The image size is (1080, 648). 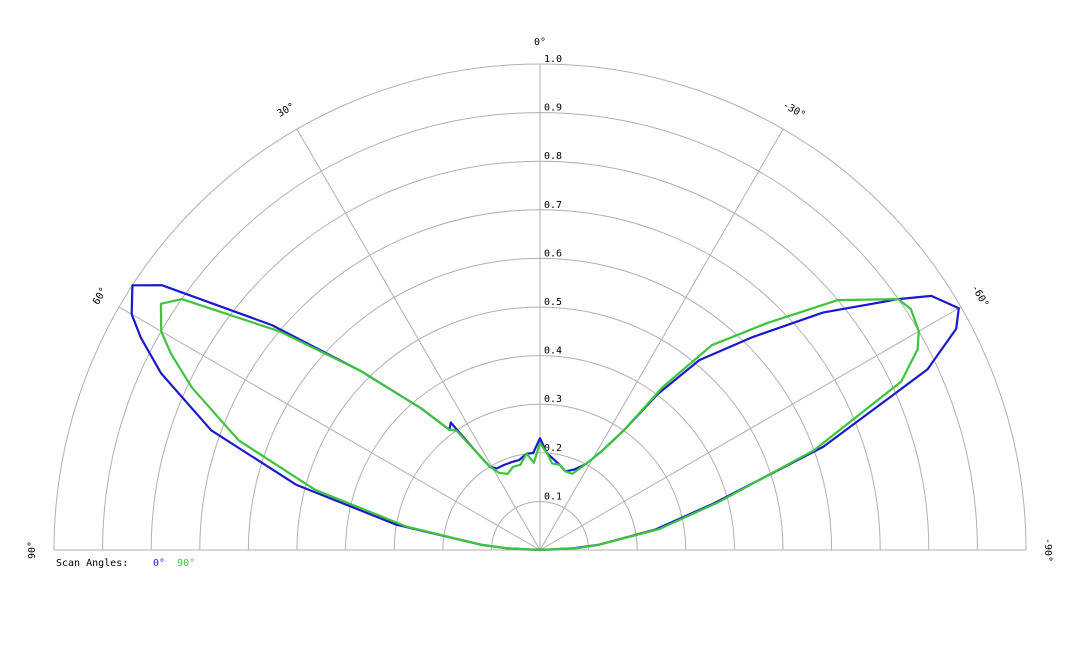 I want to click on r-tick-label: 0.4, so click(x=553, y=351).